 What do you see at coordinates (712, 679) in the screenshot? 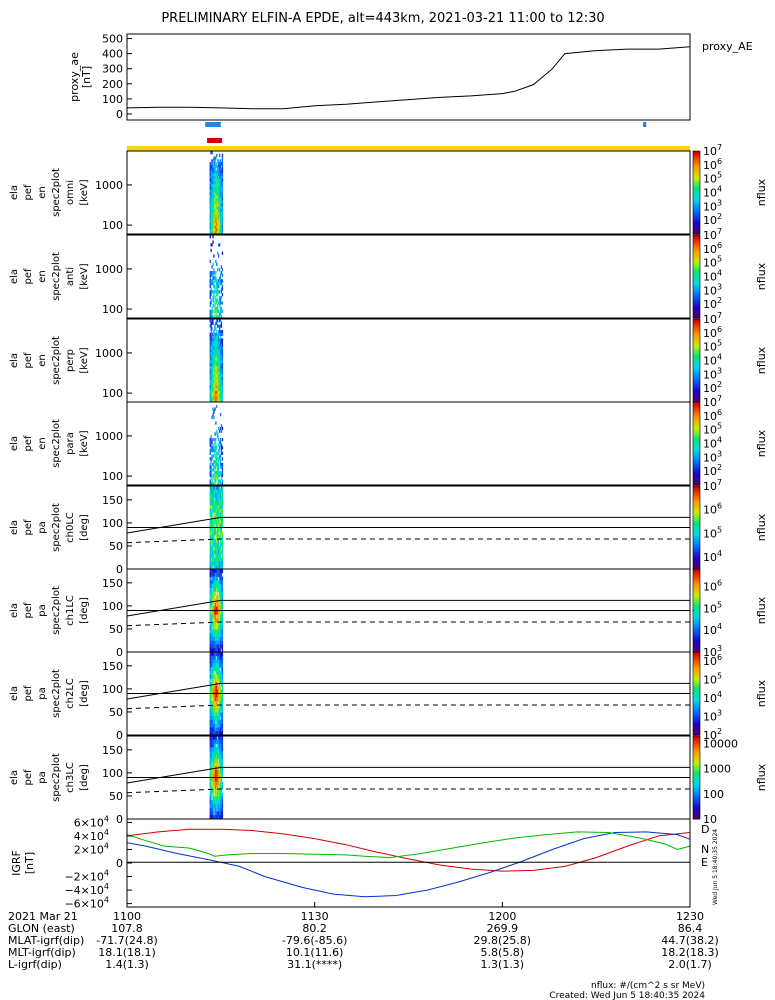
I see `colorbar-tick-label: 105` at bounding box center [712, 679].